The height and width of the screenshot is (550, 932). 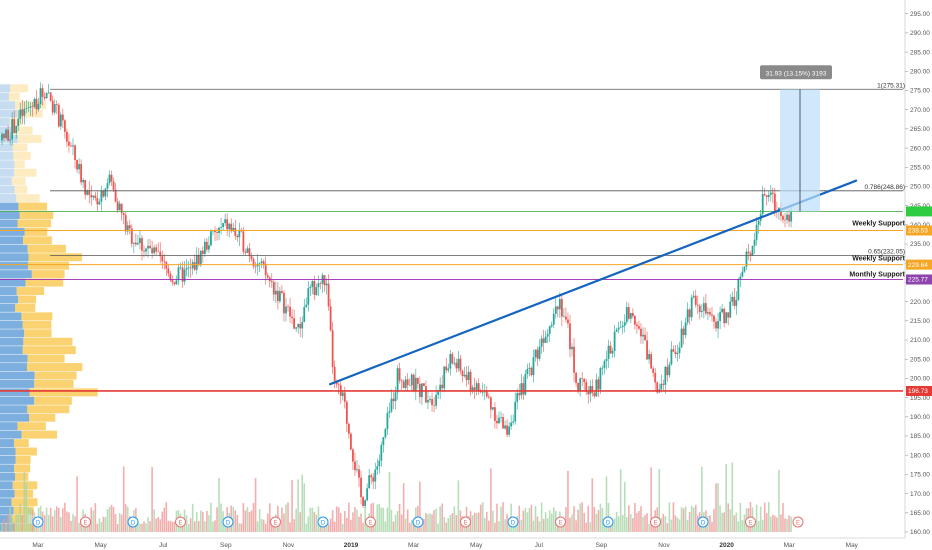 What do you see at coordinates (920, 302) in the screenshot?
I see `price-tick-label: 220.00` at bounding box center [920, 302].